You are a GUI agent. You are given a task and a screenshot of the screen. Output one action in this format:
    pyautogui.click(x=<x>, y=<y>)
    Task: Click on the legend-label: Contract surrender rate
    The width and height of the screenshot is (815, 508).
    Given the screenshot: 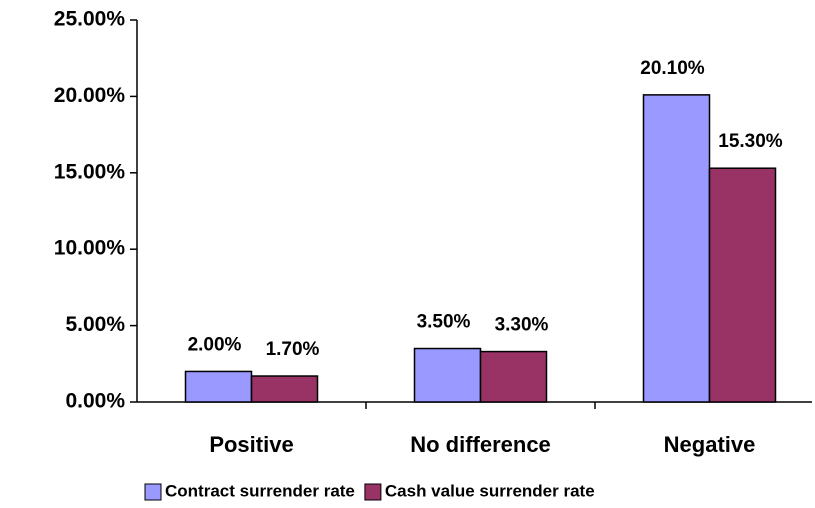 What is the action you would take?
    pyautogui.click(x=260, y=490)
    